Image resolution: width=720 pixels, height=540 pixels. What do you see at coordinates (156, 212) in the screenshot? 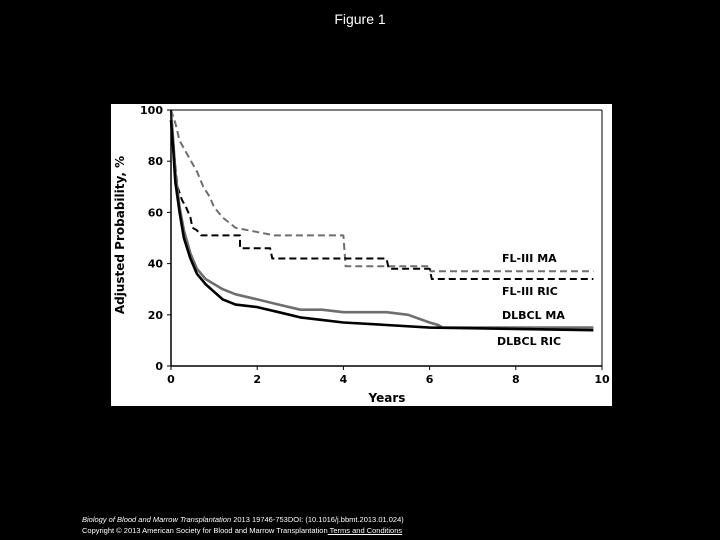
I see `y-tick-label: 60` at bounding box center [156, 212].